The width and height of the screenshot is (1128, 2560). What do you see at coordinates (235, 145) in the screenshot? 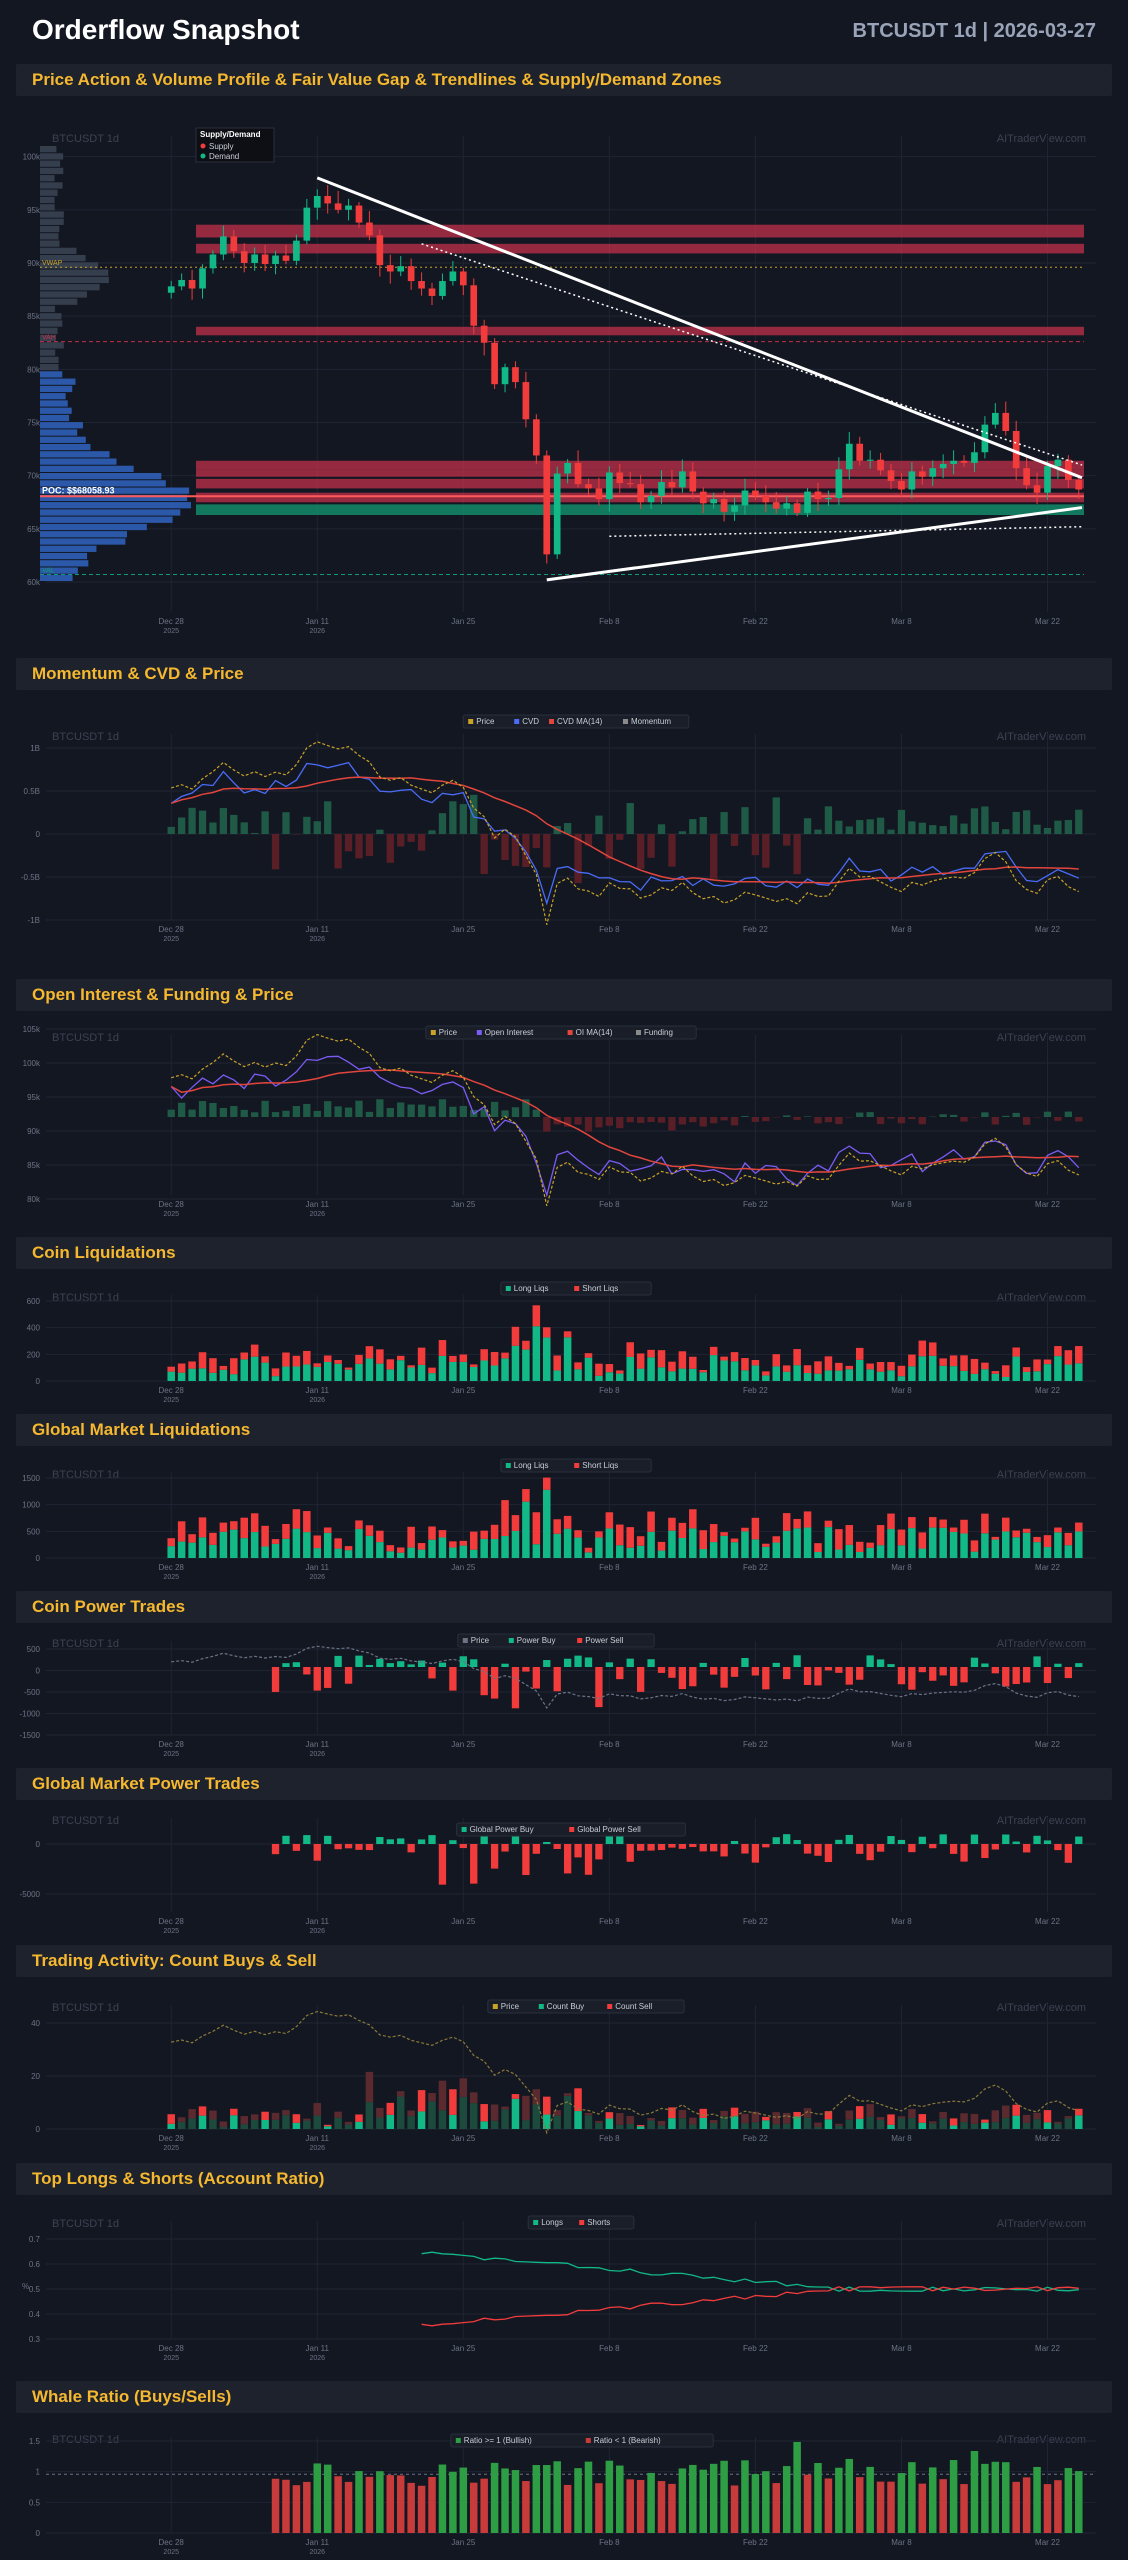
I see `supply-demand-legend-box` at bounding box center [235, 145].